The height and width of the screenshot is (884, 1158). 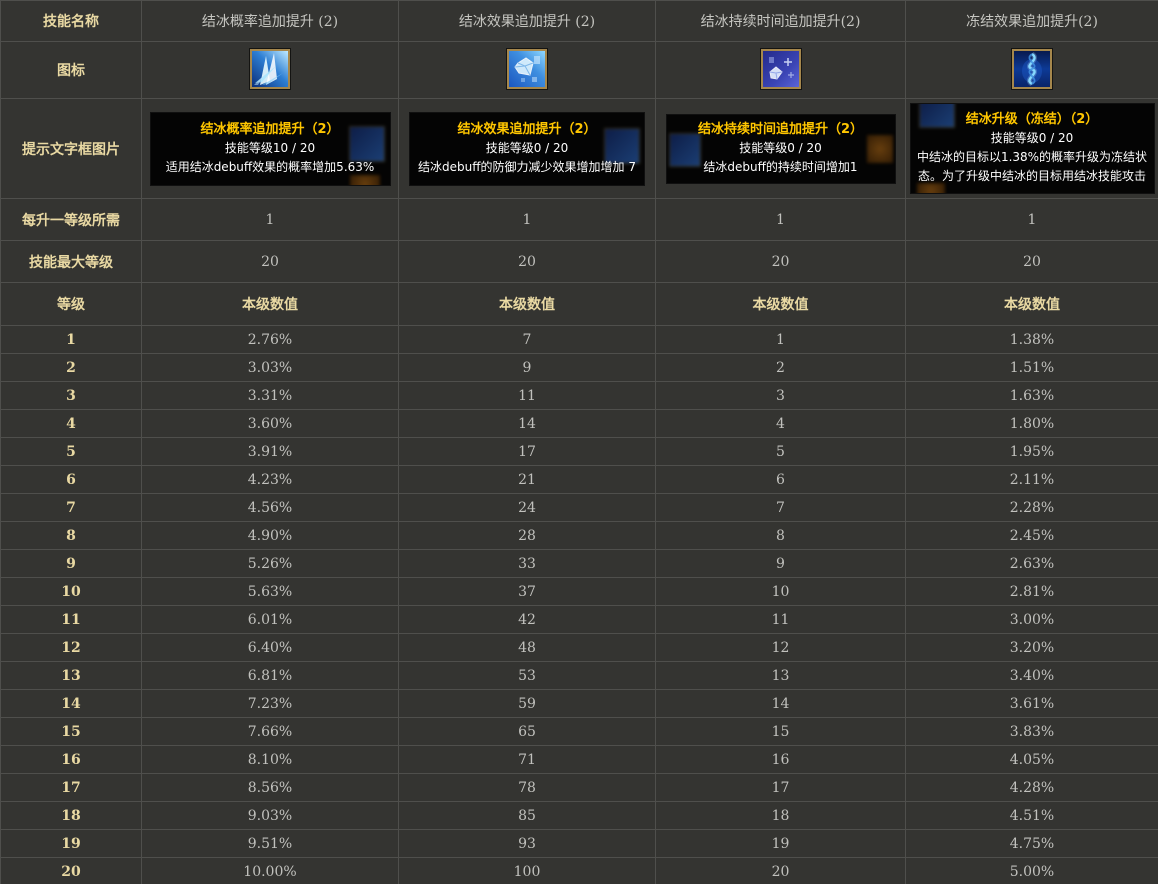 I want to click on freeze-ribbon-icon, so click(x=1032, y=69).